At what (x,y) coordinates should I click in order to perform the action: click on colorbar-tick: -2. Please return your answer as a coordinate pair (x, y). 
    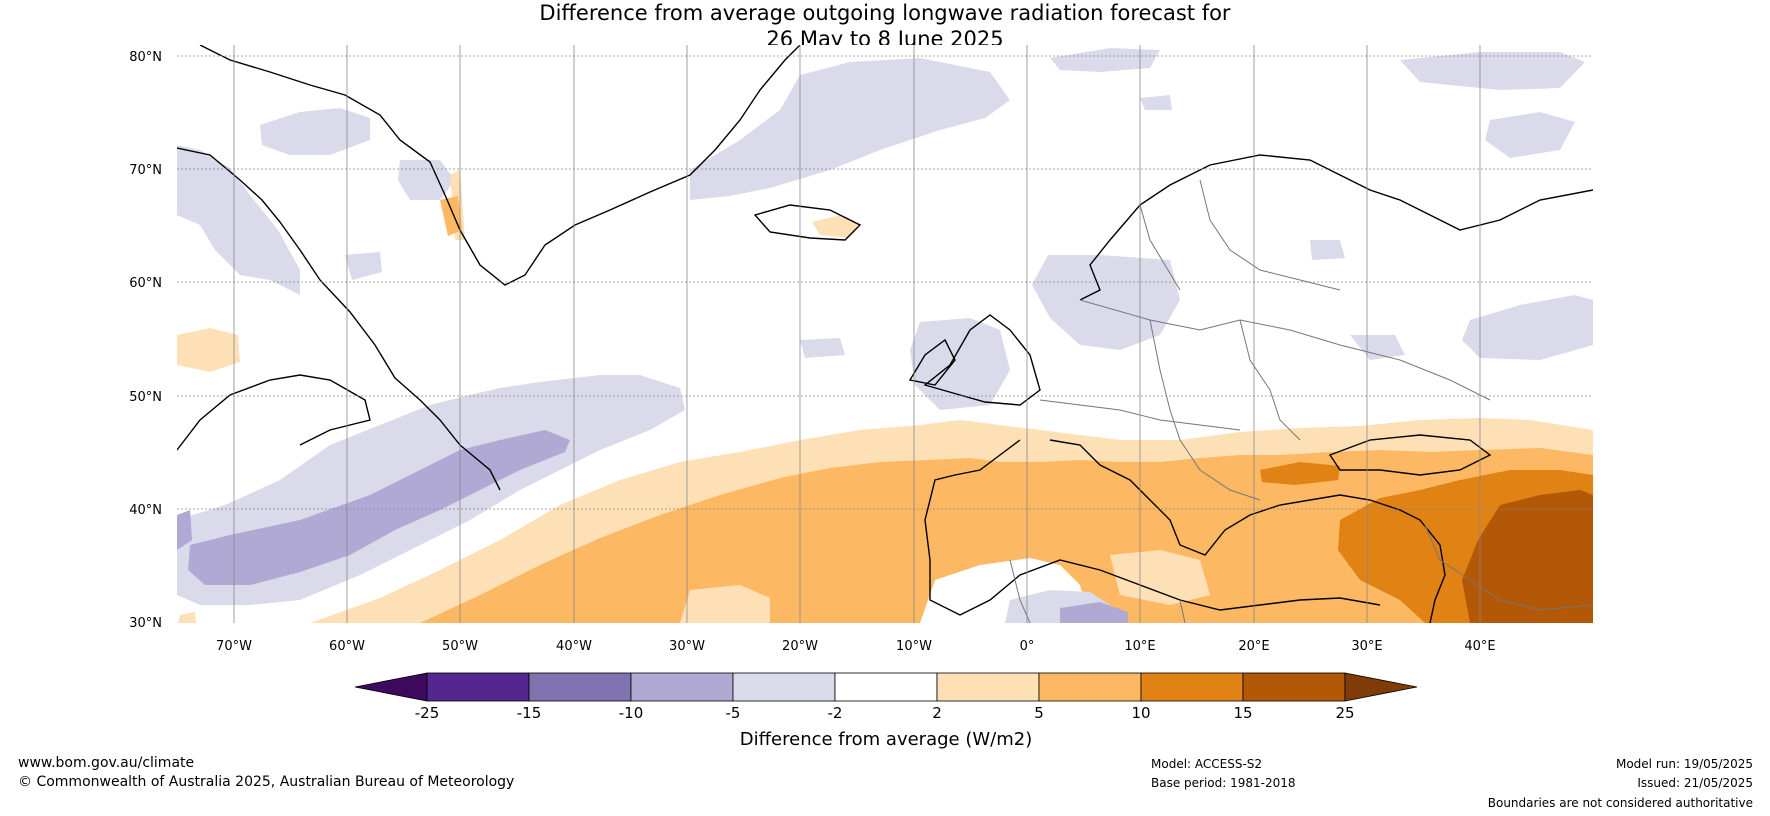
    Looking at the image, I should click on (835, 713).